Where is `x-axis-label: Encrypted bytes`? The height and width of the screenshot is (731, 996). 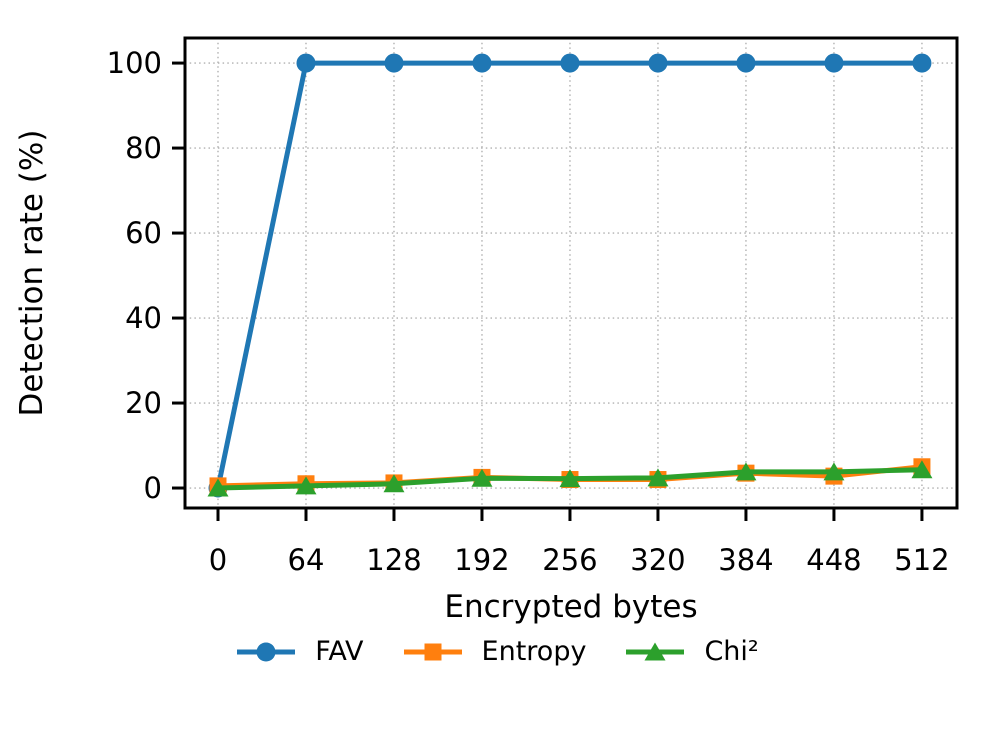 x-axis-label: Encrypted bytes is located at coordinates (571, 607).